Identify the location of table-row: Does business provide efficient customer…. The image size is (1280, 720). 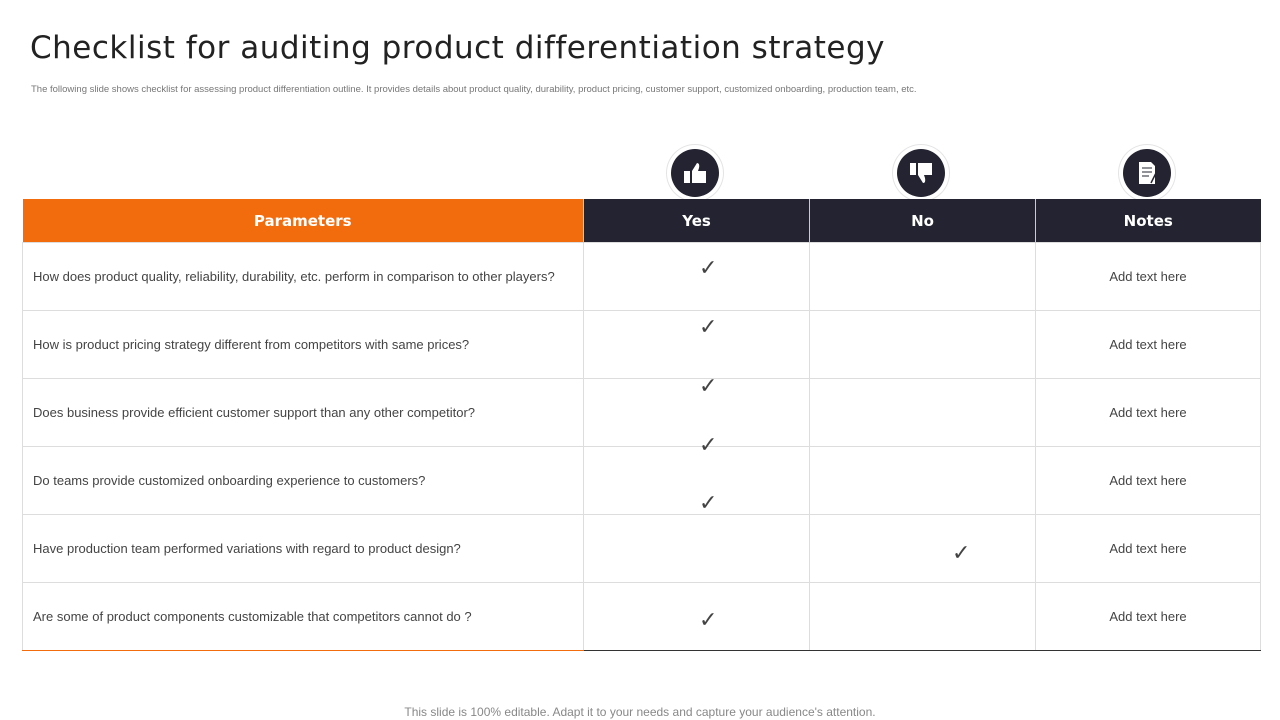
(641, 410).